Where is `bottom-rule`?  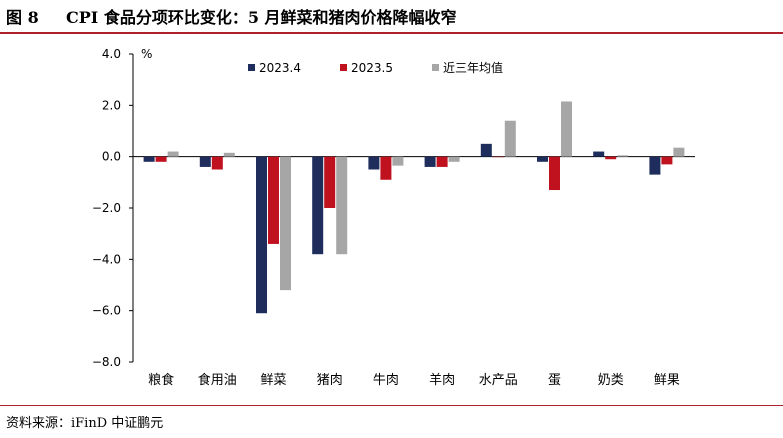
bottom-rule is located at coordinates (391, 405).